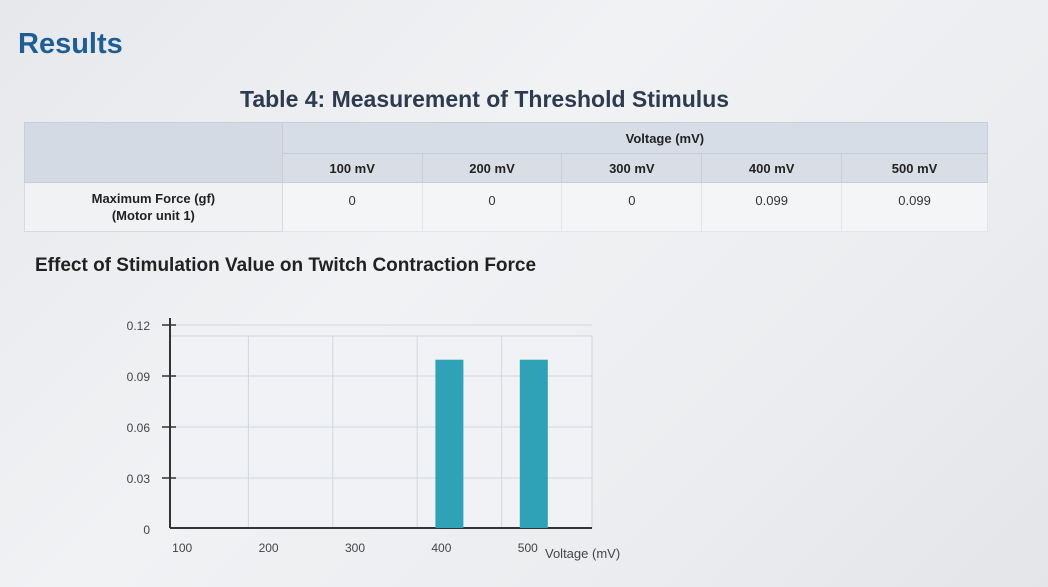 This screenshot has height=587, width=1048. Describe the element at coordinates (153, 215) in the screenshot. I see `row-label-line2: (Motor unit 1)` at that location.